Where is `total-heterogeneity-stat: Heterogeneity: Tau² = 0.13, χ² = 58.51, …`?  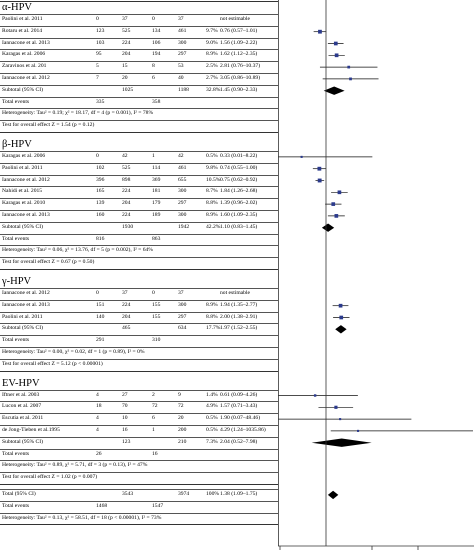
total-heterogeneity-stat: Heterogeneity: Tau² = 0.13, χ² = 58.51, … is located at coordinates (82, 517).